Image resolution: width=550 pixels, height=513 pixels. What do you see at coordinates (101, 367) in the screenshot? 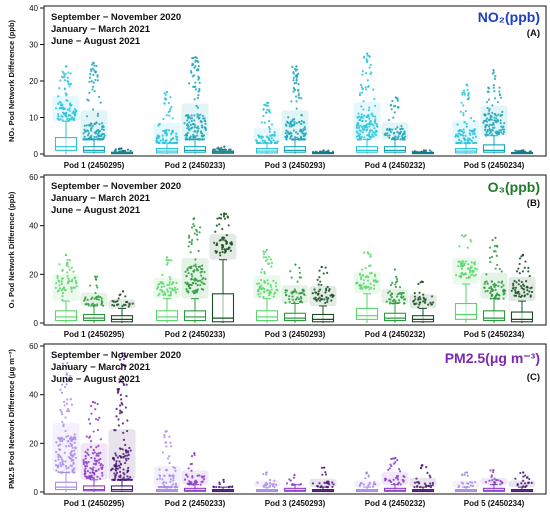
I see `panel-c-season-2: January − March 2021` at bounding box center [101, 367].